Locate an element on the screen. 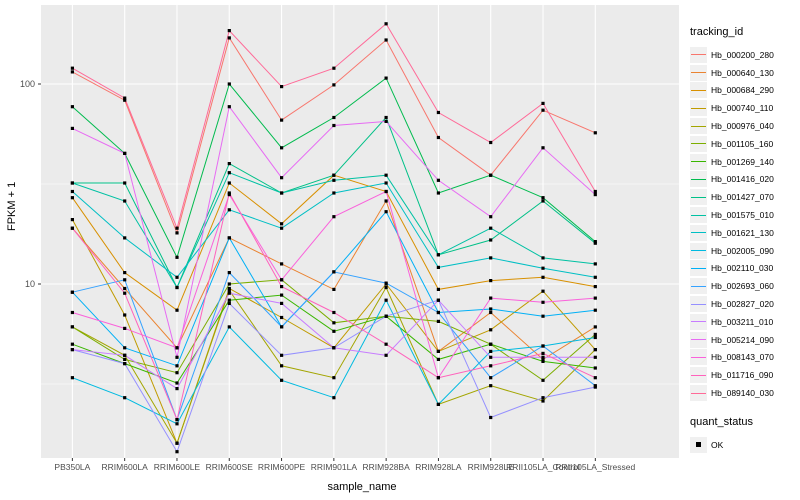 The width and height of the screenshot is (800, 500). x-tick-label: RRIM600SE is located at coordinates (230, 467).